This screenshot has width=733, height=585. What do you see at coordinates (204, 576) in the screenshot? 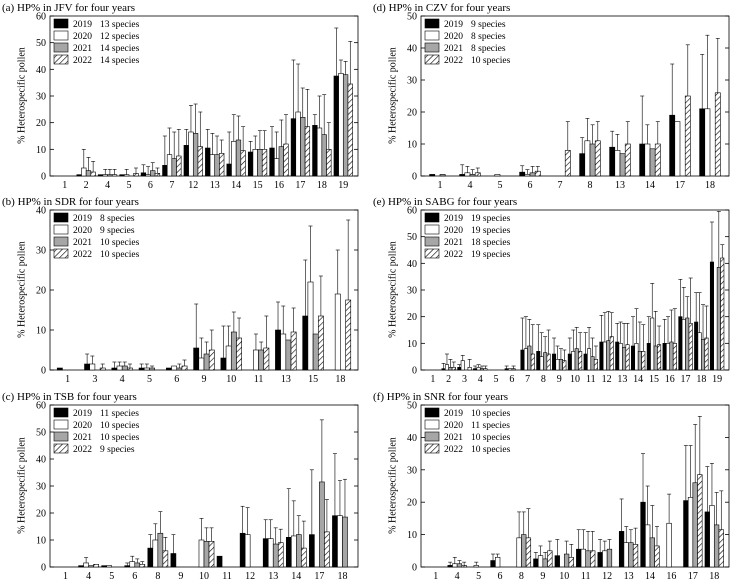
I see `x-tick-label: 10` at bounding box center [204, 576].